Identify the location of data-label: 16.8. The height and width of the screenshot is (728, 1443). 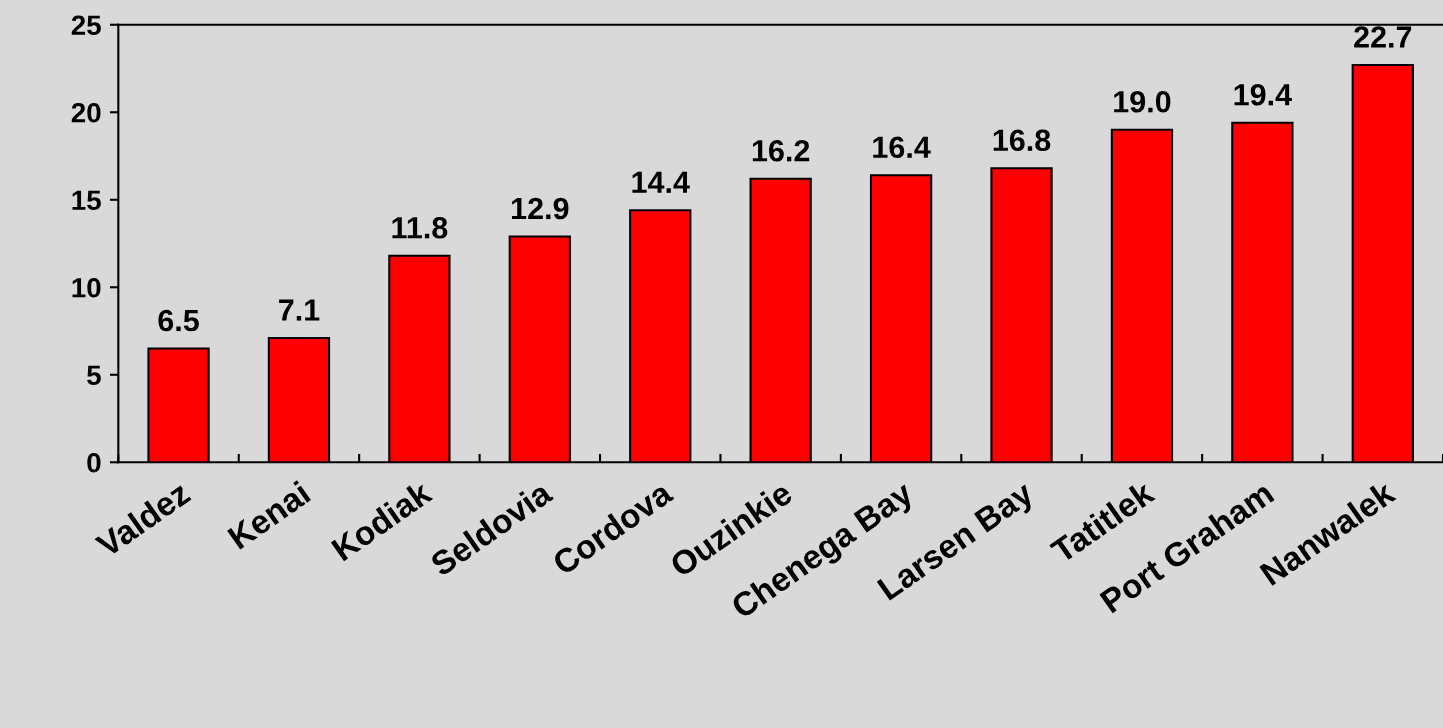
(1022, 140).